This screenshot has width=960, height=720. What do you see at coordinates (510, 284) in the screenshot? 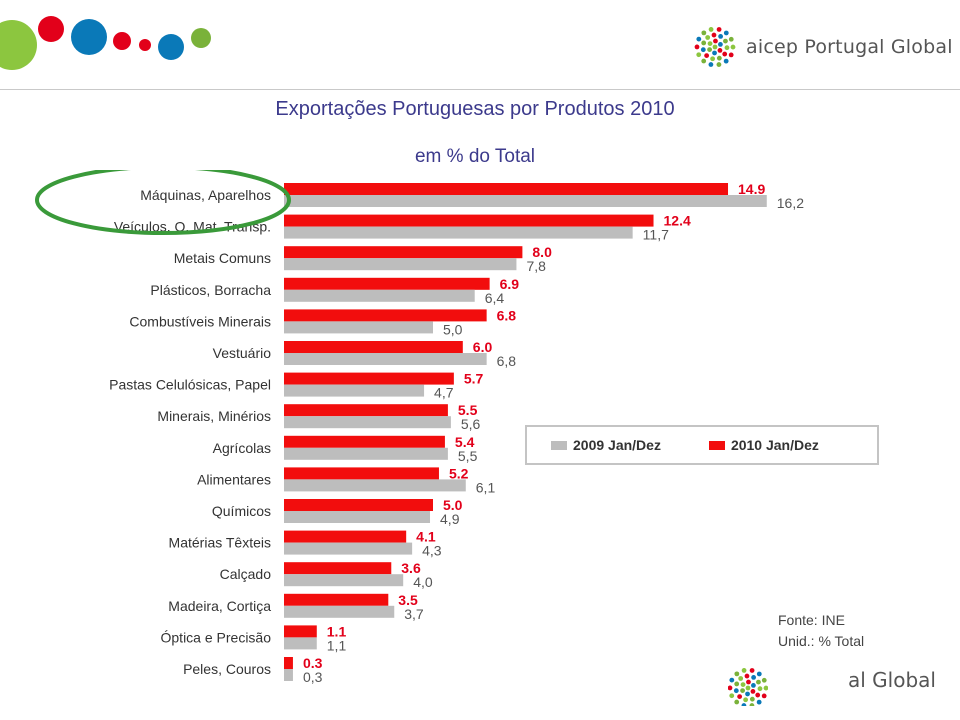
I see `data-label-2010: 6.9` at bounding box center [510, 284].